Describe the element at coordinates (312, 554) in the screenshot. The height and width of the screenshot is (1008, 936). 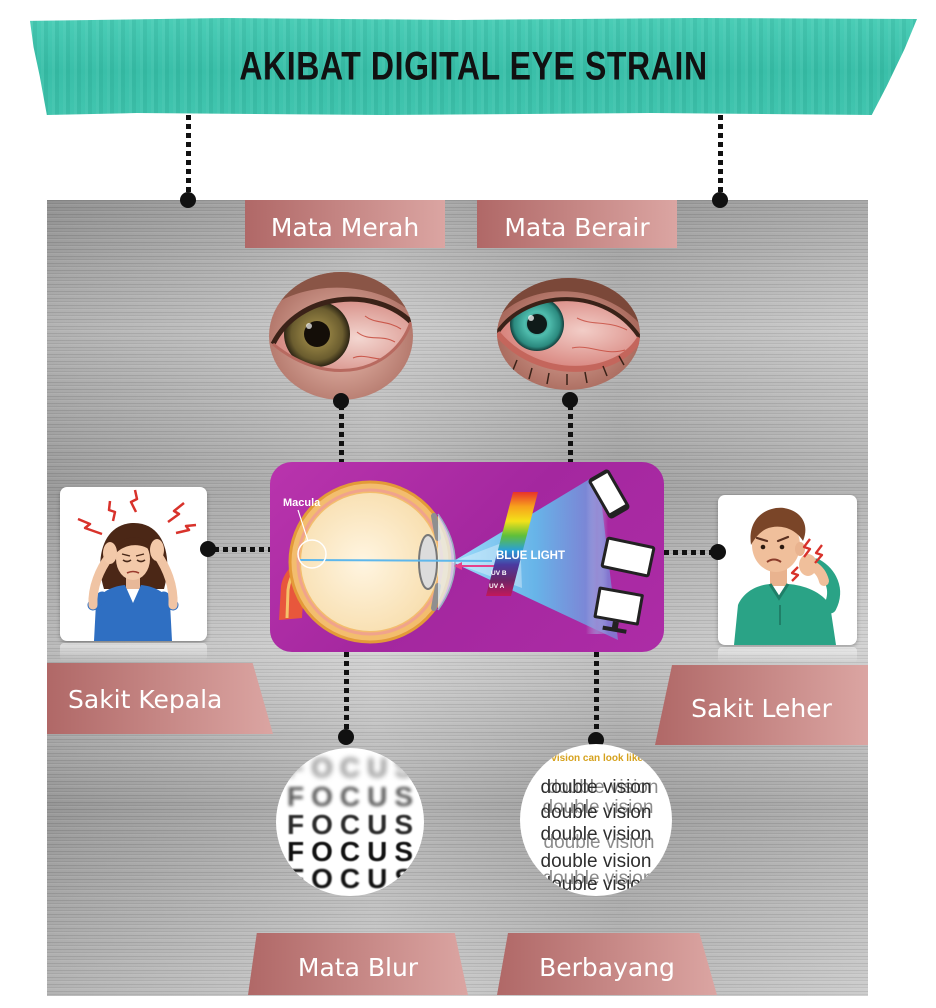
I see `macula-marker` at that location.